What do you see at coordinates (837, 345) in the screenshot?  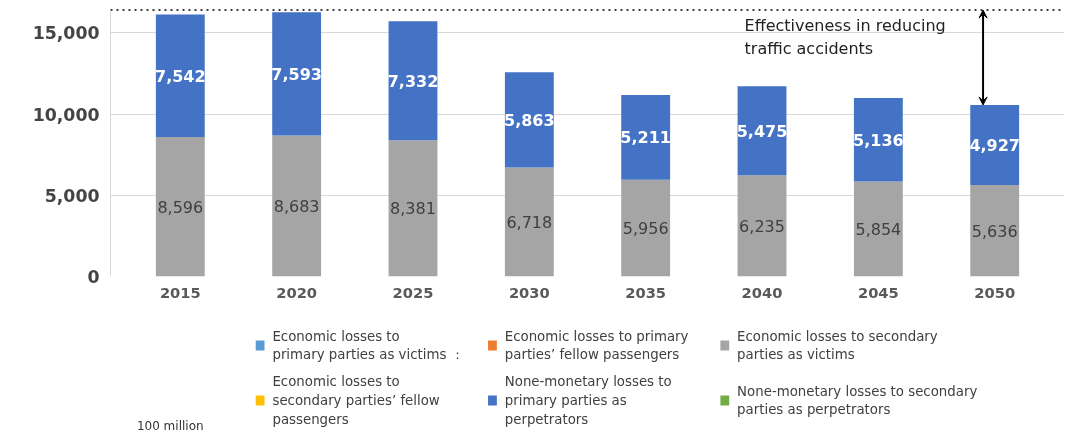 I see `legend-label: Economic losses to secondary parties as victims` at bounding box center [837, 345].